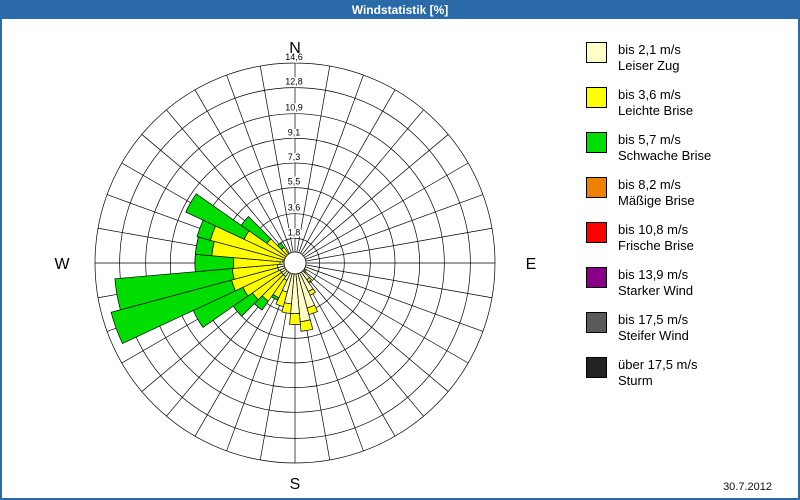 The image size is (800, 500). I want to click on legend-item-steifer-wind: bis 17,5 m/s Steifer Wind, so click(648, 328).